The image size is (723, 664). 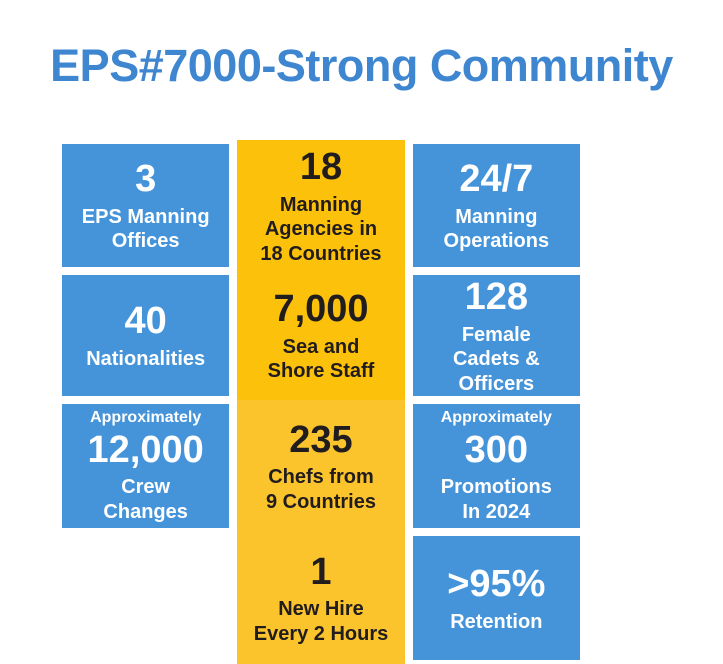 I want to click on stat-tile-female-cadets-officers: 128 Female Cadets & Officers, so click(x=496, y=335).